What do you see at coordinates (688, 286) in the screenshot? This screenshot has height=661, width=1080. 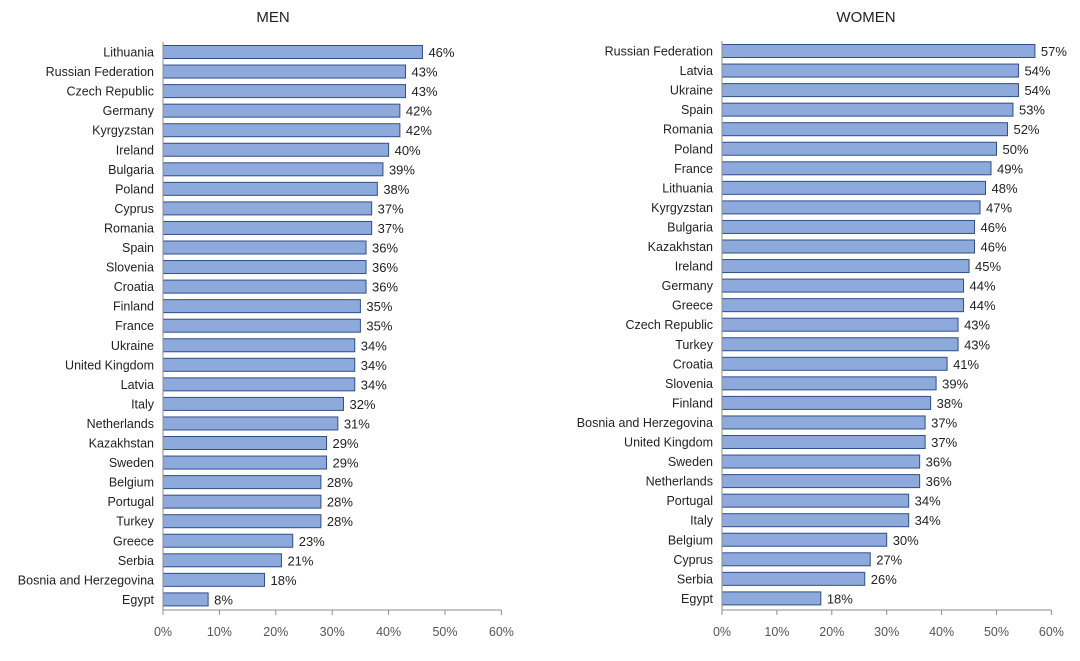 I see `women-category-label: Germany` at bounding box center [688, 286].